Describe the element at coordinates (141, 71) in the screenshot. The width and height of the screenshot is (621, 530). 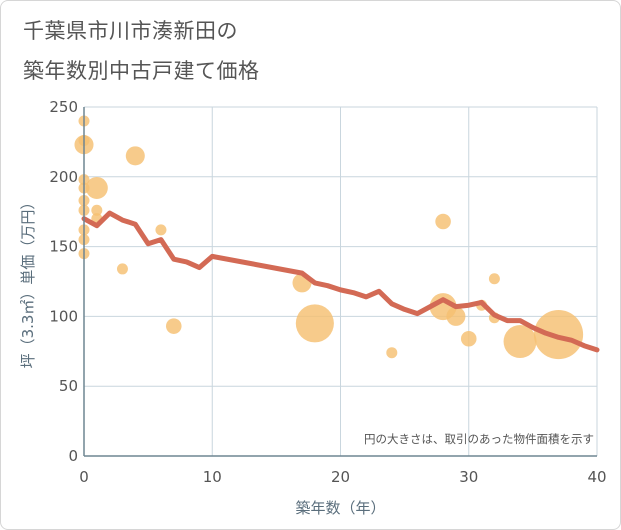
I see `chart-title-line2: 築年数別中古戸建て価格` at that location.